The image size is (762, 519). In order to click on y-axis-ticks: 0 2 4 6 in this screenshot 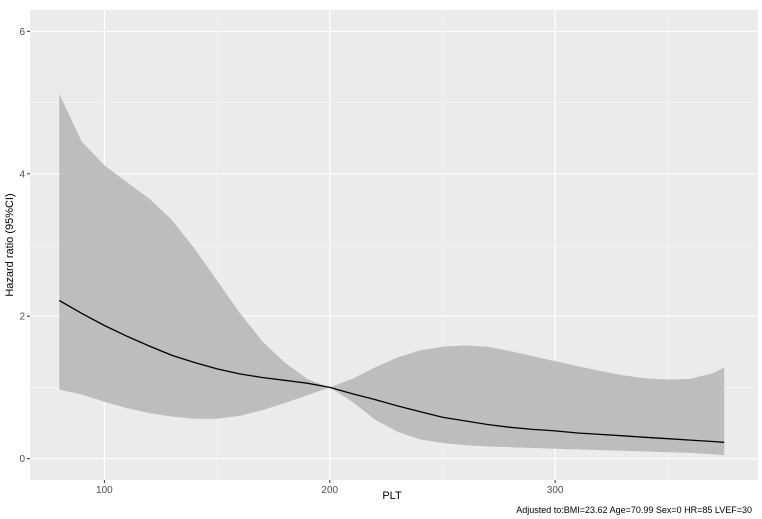, I will do `click(24, 246)`.